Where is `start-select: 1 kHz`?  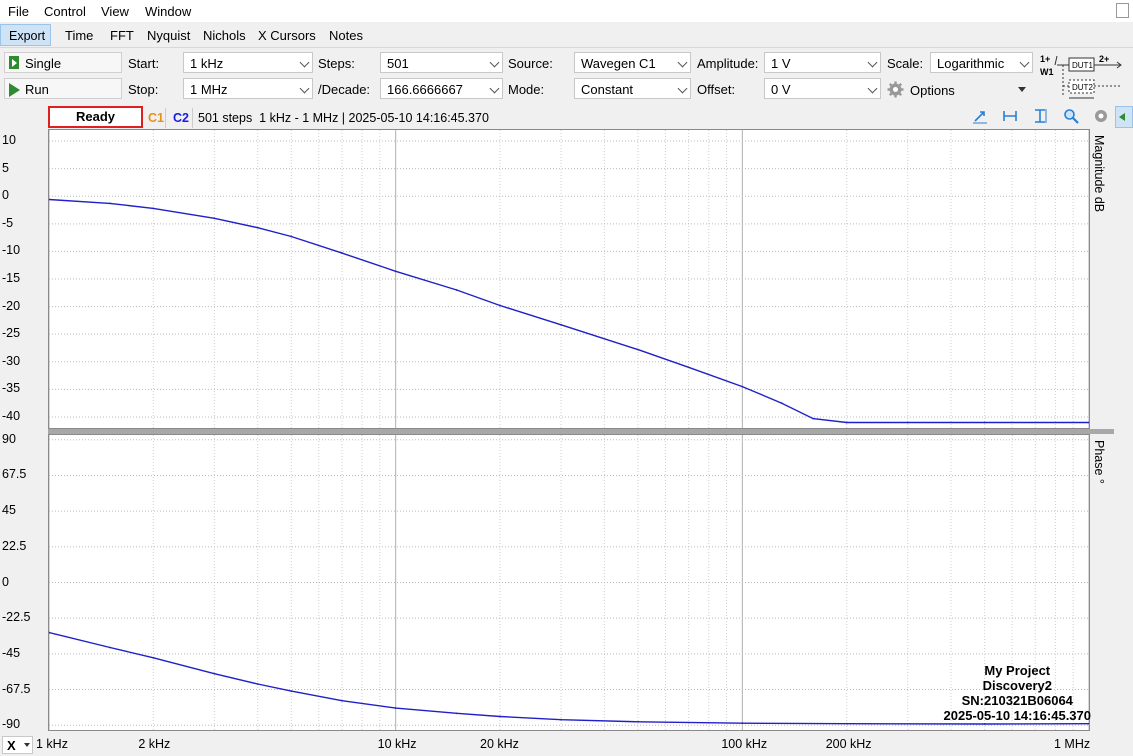
start-select: 1 kHz is located at coordinates (248, 62).